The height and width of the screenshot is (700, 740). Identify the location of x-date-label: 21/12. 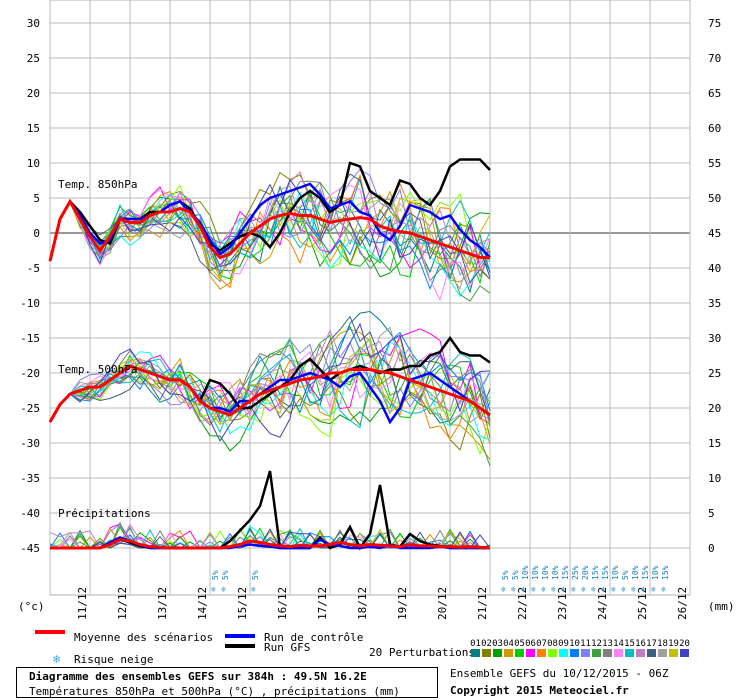
(482, 603).